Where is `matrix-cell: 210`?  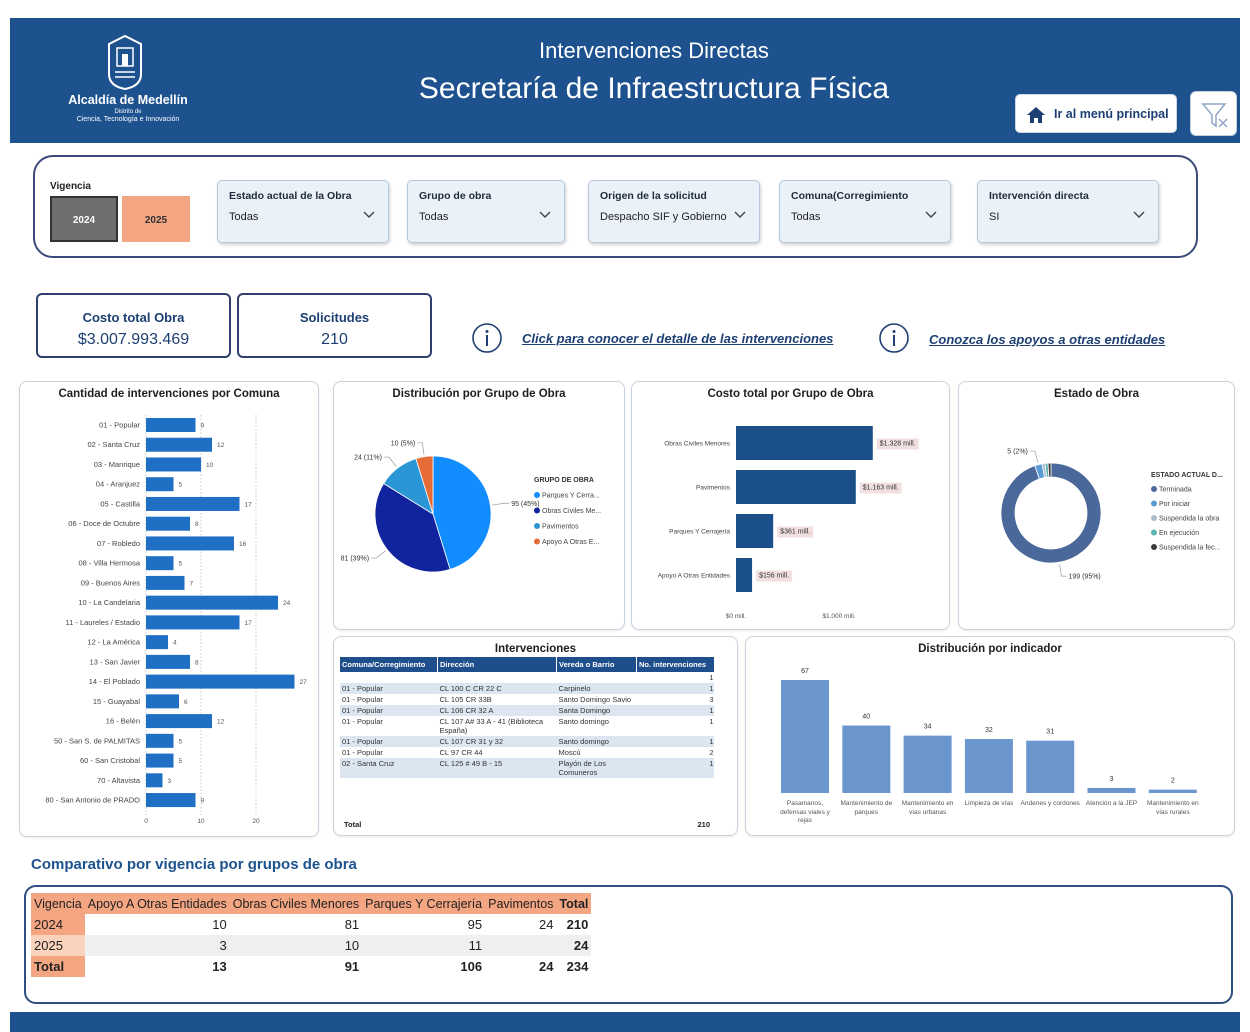
matrix-cell: 210 is located at coordinates (577, 924).